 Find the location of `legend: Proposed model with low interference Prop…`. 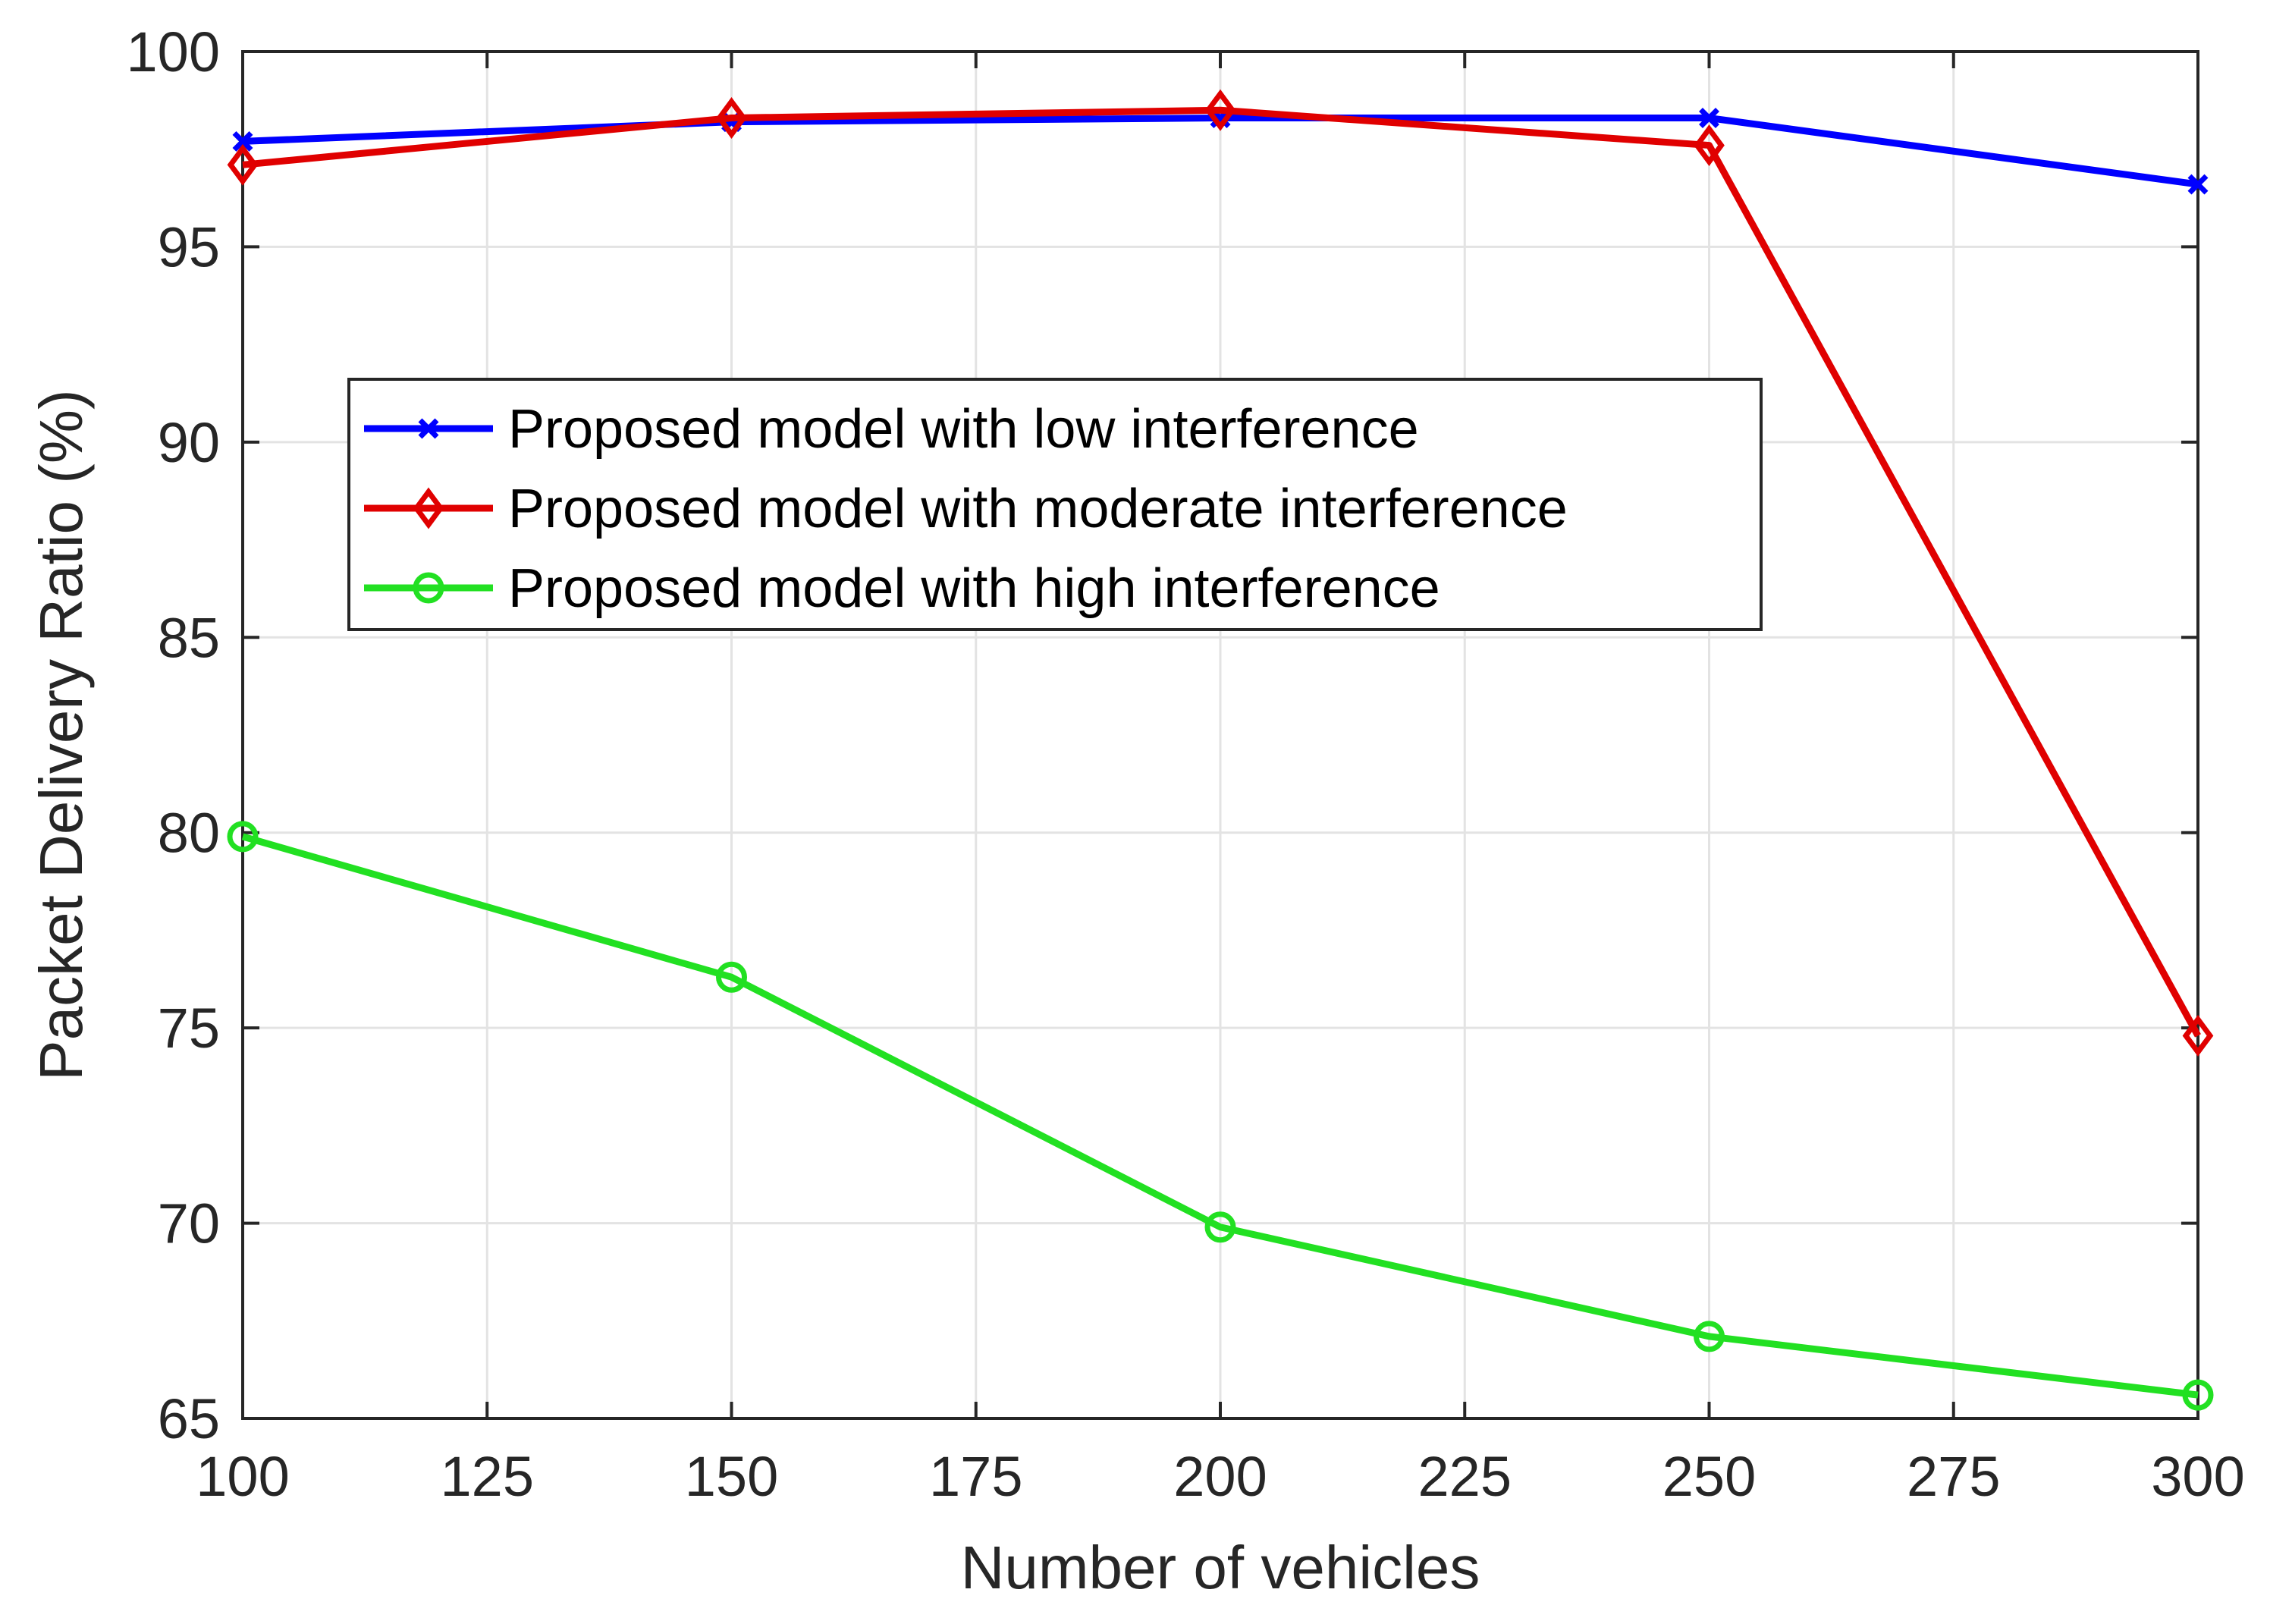

legend: Proposed model with low interference Prop… is located at coordinates (1055, 504).